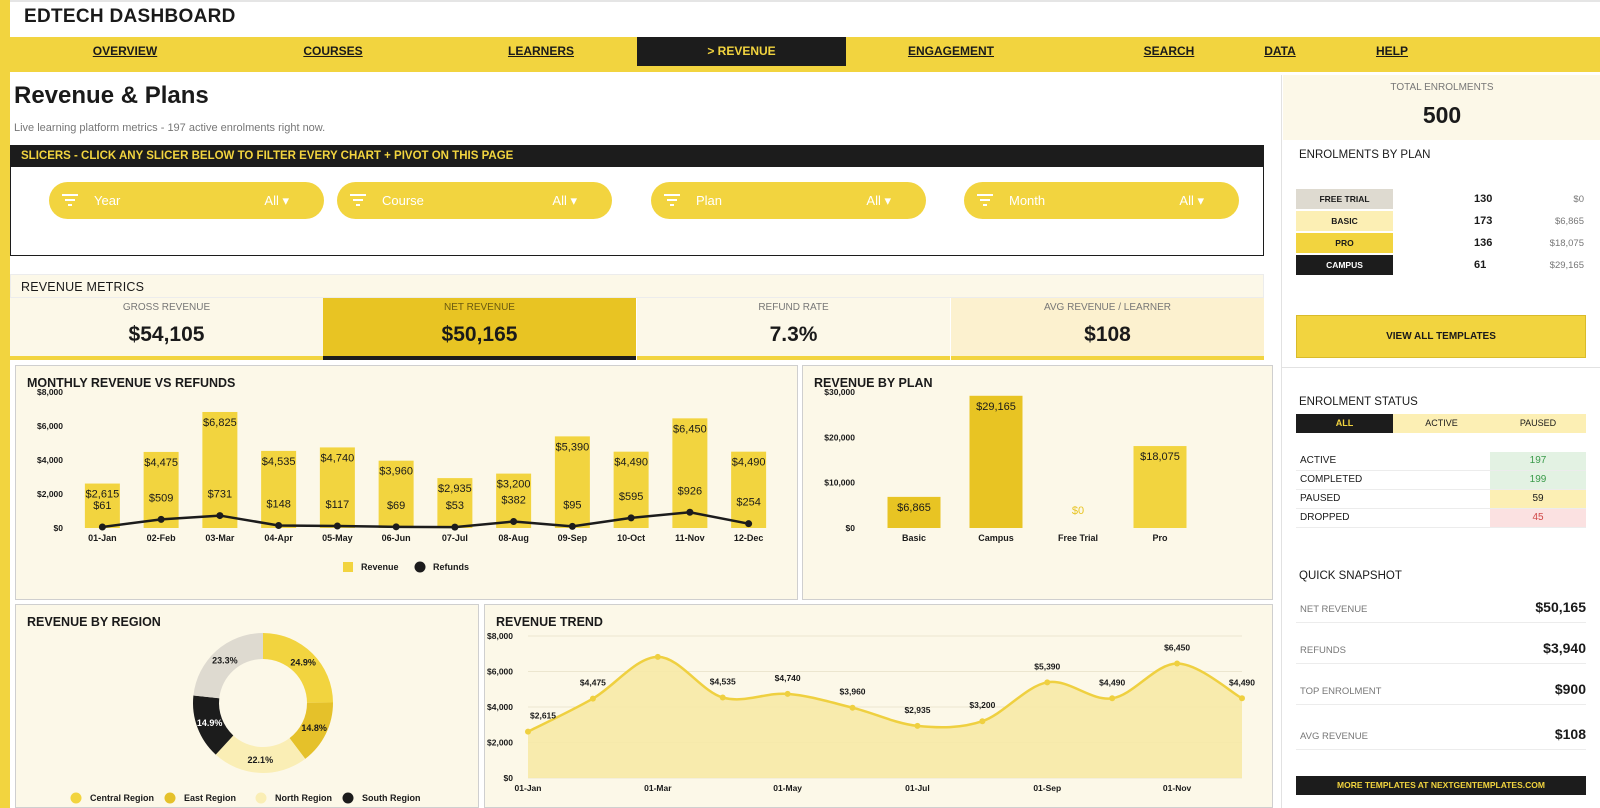 Image resolution: width=1600 pixels, height=808 pixels. What do you see at coordinates (540, 51) in the screenshot?
I see `nav-learners: LEARNERS` at bounding box center [540, 51].